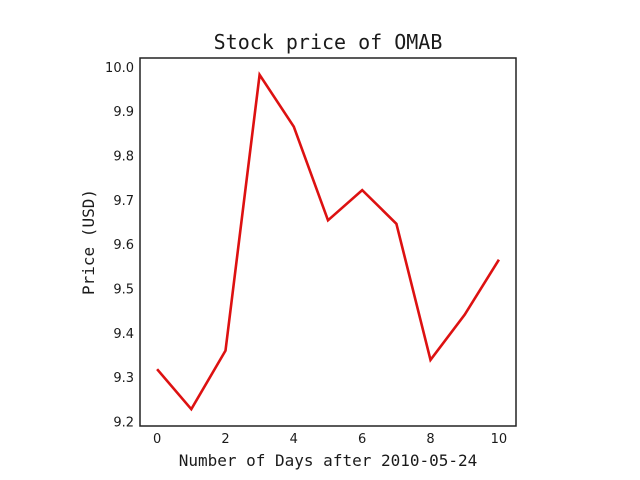 The image size is (640, 480). What do you see at coordinates (123, 290) in the screenshot?
I see `y-tick-label: 9.5` at bounding box center [123, 290].